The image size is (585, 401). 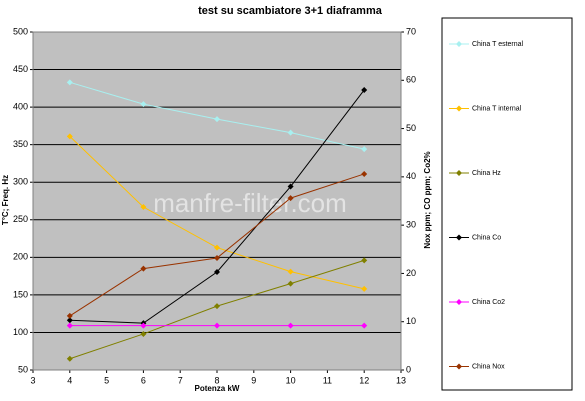 I want to click on y-tick-label: 100, so click(x=20, y=332).